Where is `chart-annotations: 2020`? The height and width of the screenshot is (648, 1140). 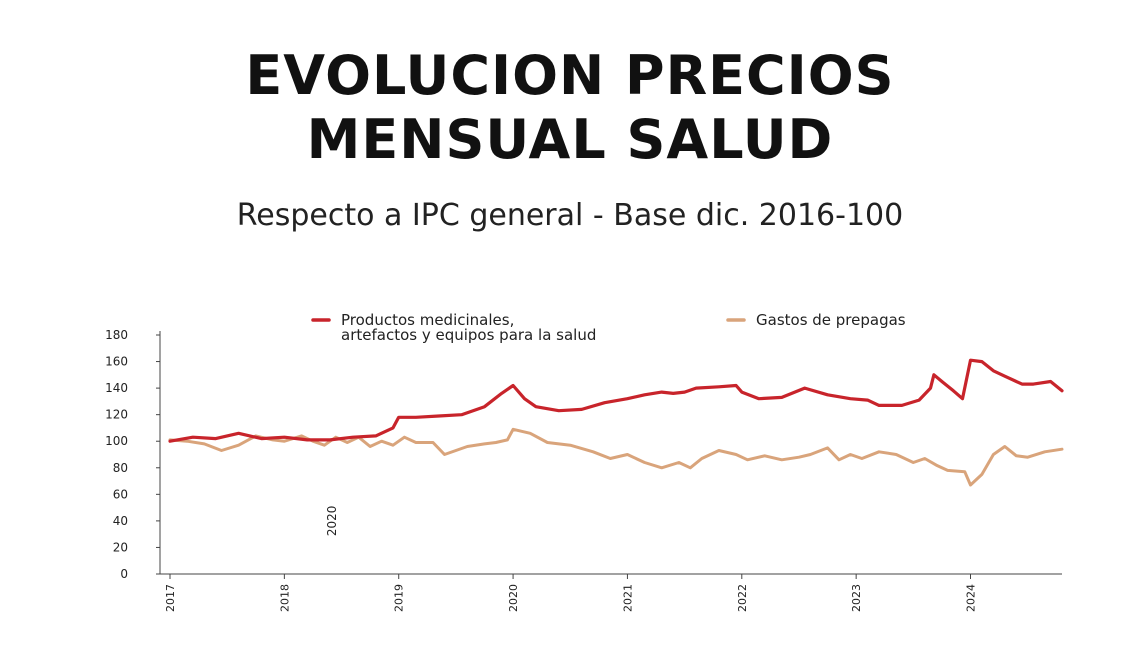 chart-annotations: 2020 is located at coordinates (332, 521).